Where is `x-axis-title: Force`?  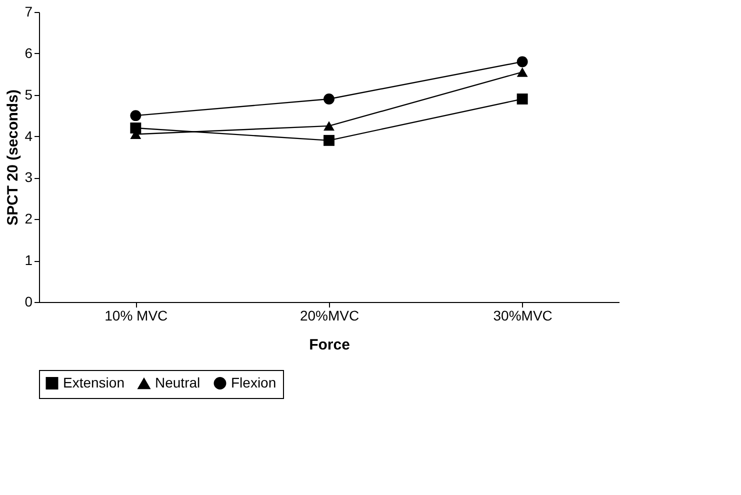 x-axis-title: Force is located at coordinates (329, 345).